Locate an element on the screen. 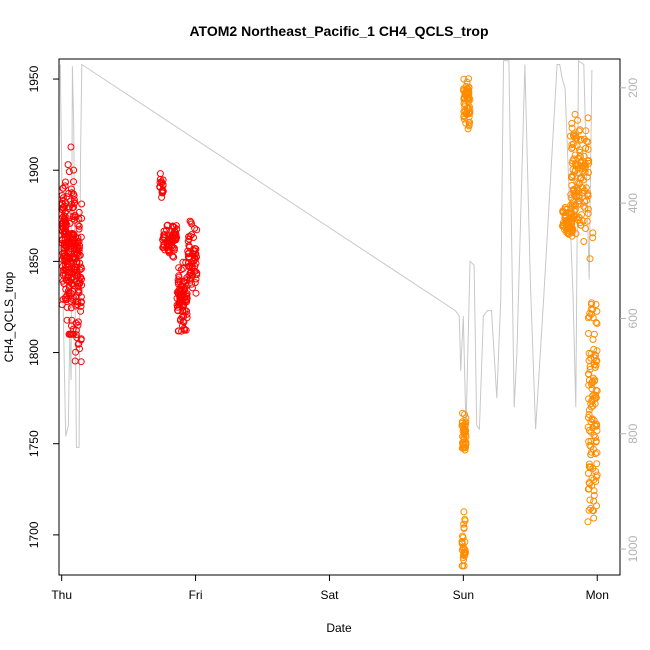 This screenshot has width=650, height=650. y2-axis: 200 400 600 800 1000 is located at coordinates (630, 319).